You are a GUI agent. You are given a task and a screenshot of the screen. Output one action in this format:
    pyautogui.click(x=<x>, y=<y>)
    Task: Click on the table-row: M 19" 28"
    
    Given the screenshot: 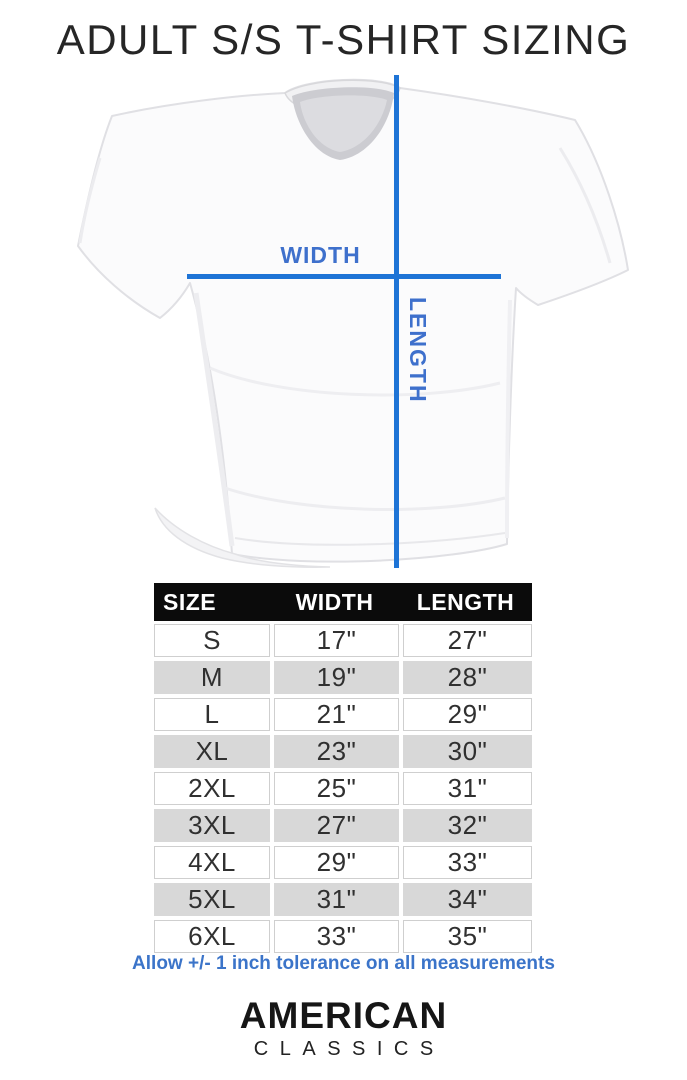 What is the action you would take?
    pyautogui.click(x=343, y=677)
    